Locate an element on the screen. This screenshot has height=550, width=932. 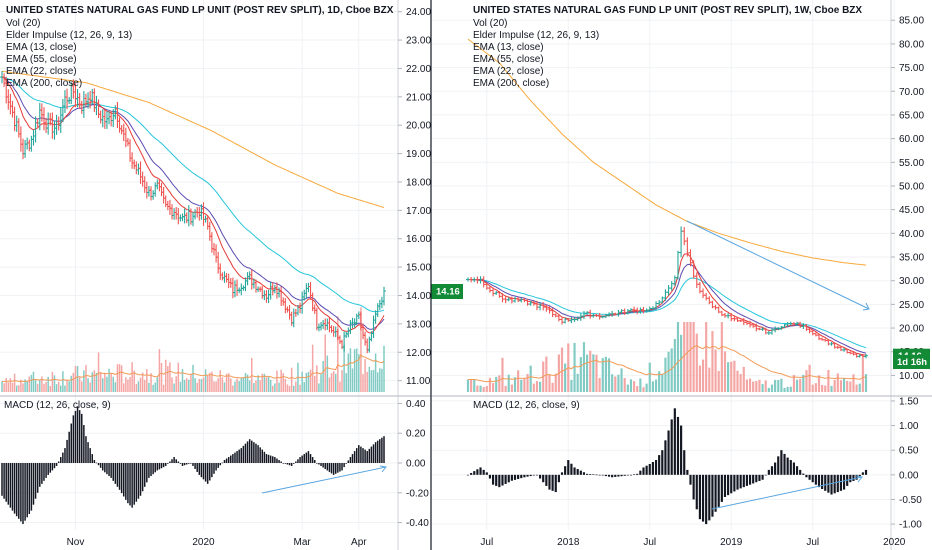
left-legend-vol: Vol (20) is located at coordinates (23, 23).